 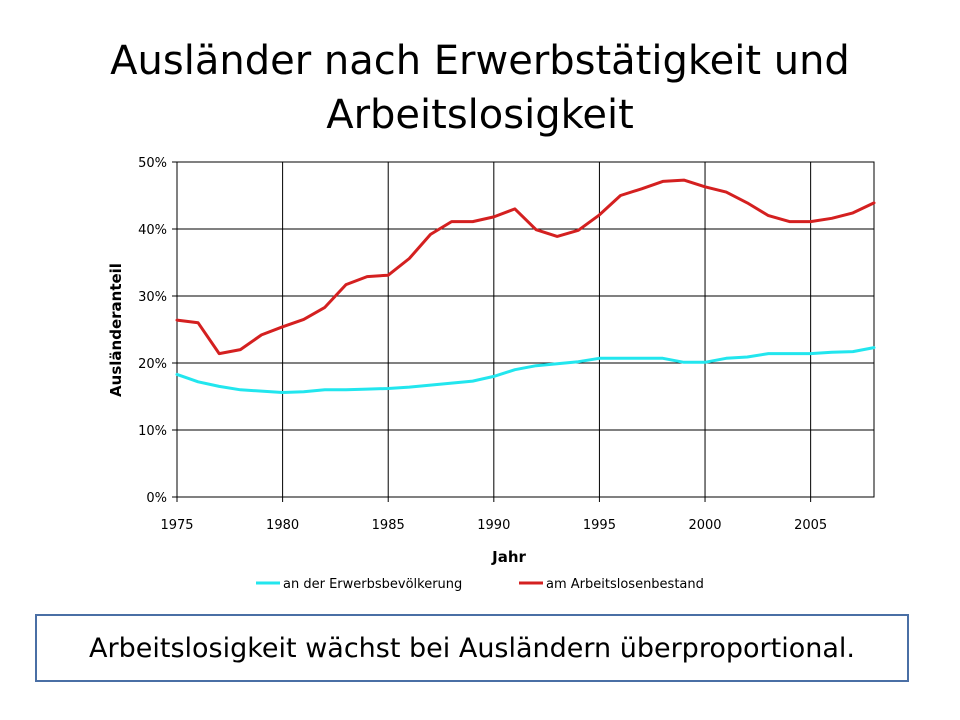 I want to click on y-axis-label: Ausländeranteil, so click(x=116, y=330).